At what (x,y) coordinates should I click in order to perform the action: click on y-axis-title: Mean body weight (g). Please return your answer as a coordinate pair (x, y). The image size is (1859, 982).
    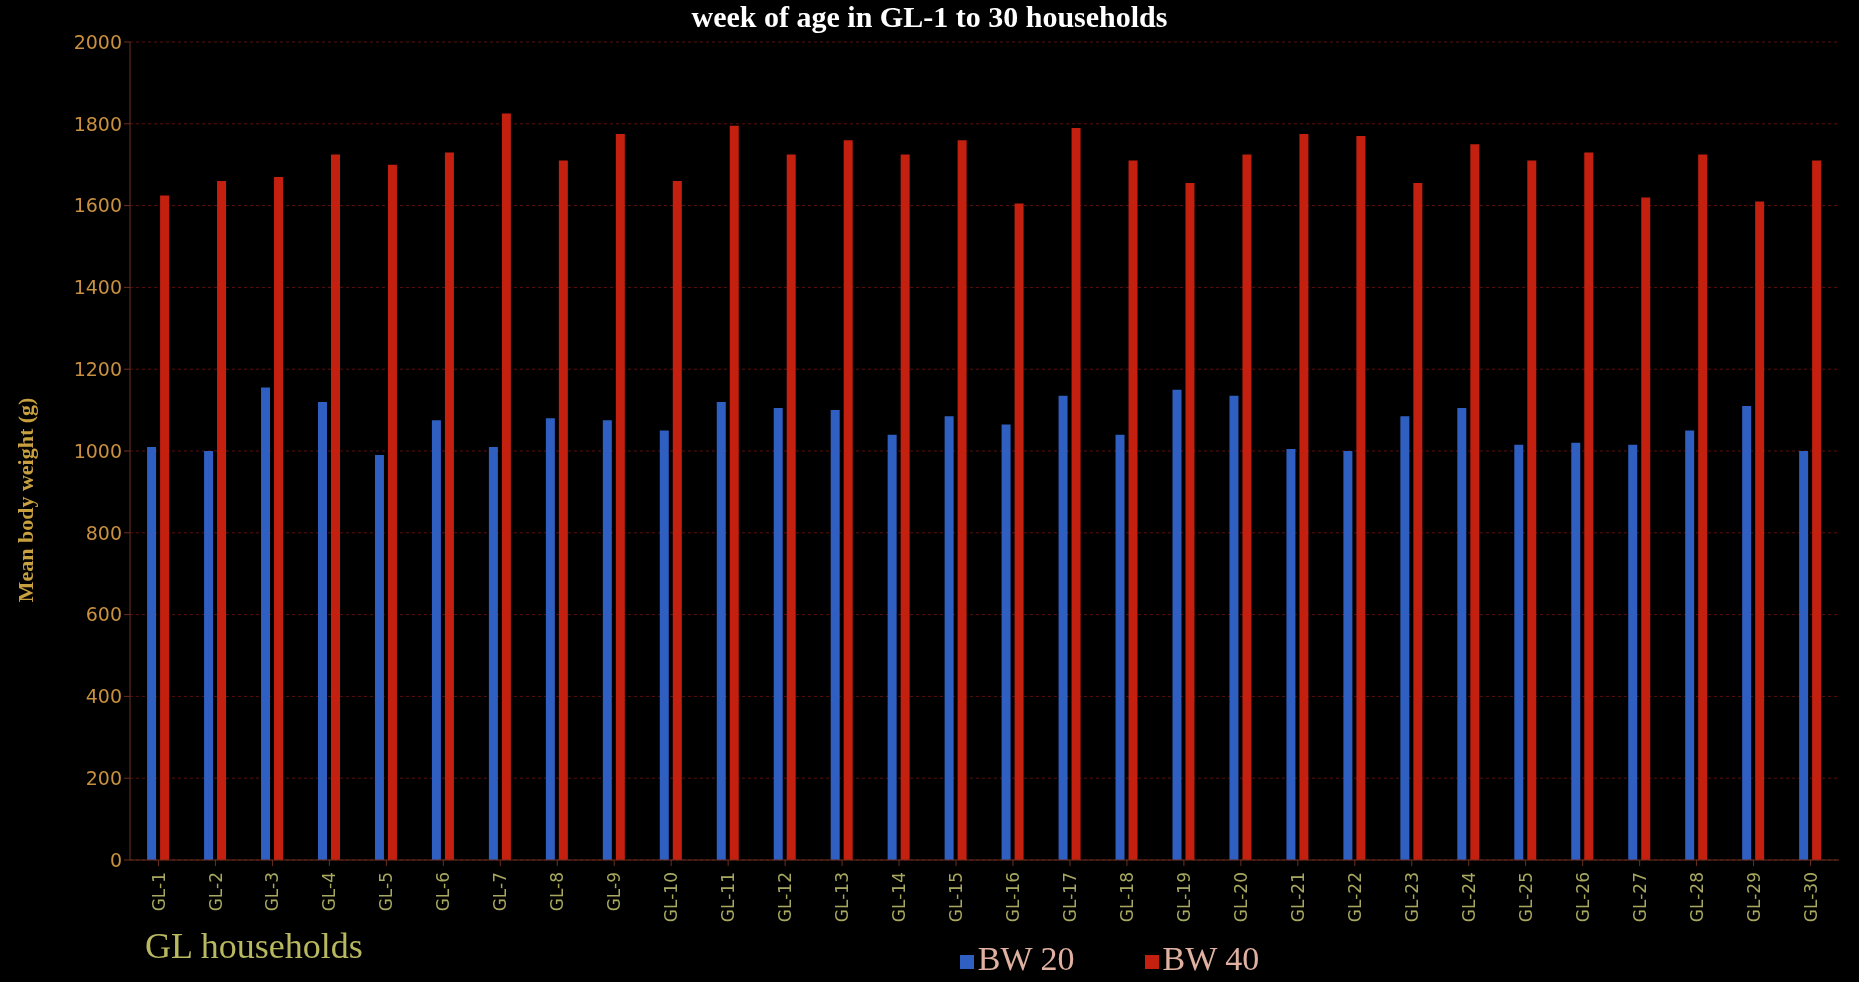
    Looking at the image, I should click on (26, 500).